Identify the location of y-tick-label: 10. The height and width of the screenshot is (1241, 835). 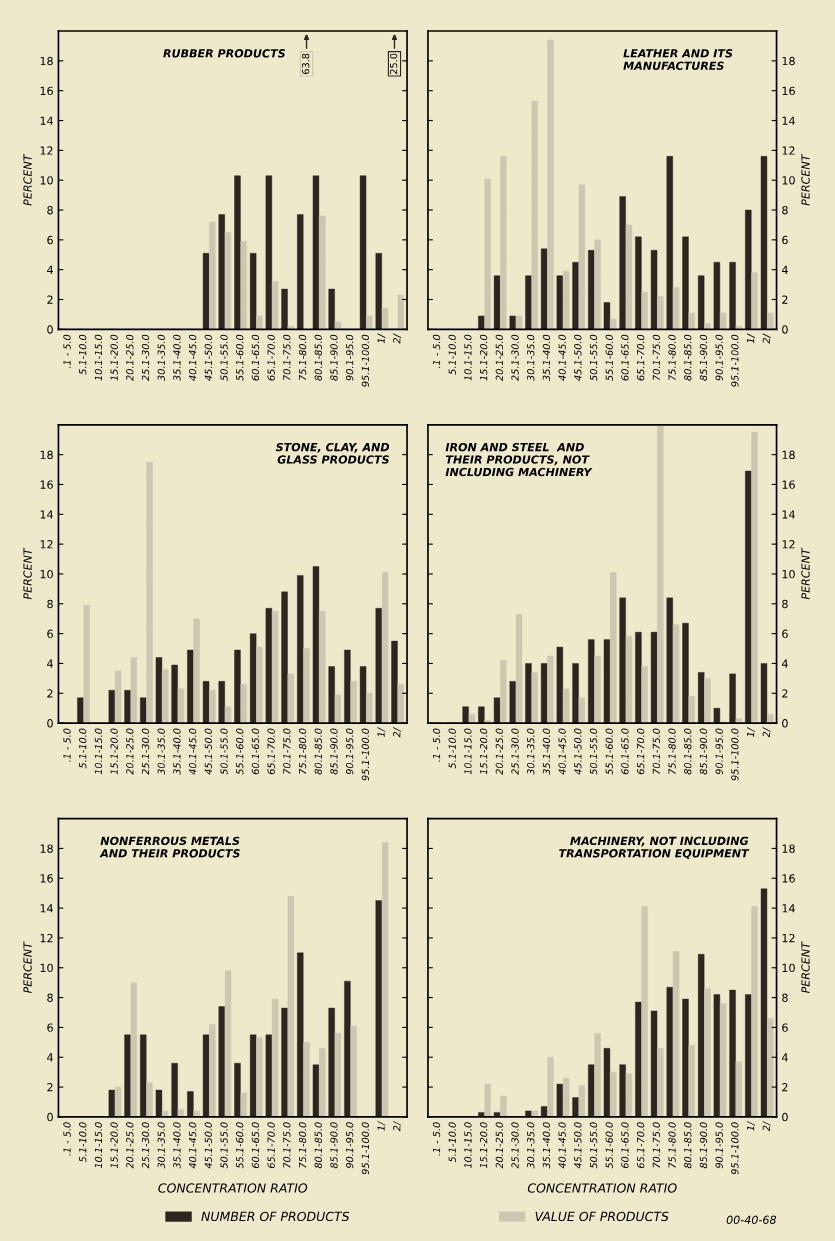
(46, 180).